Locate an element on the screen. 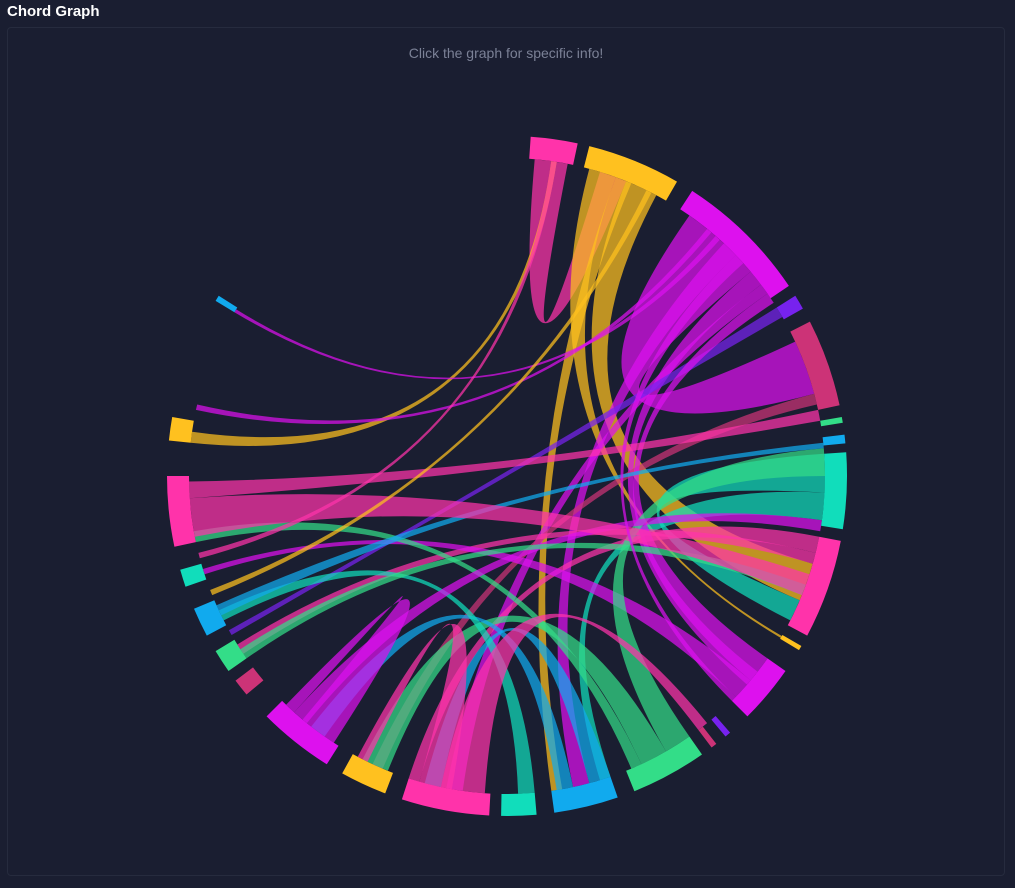 This screenshot has width=1015, height=888. graph-hint: Click the graph for specific info! is located at coordinates (506, 53).